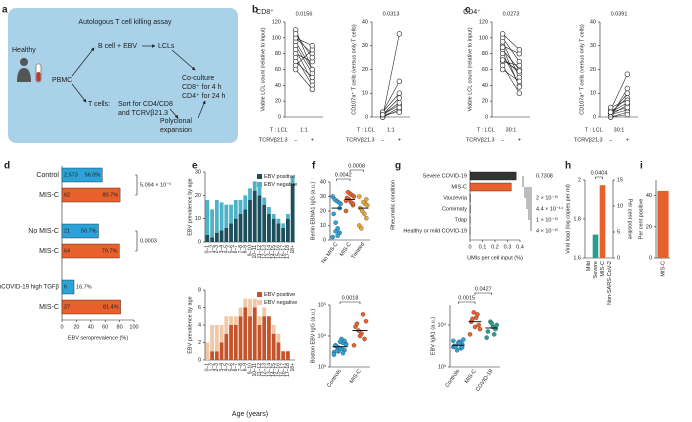  I want to click on x-tick-label: 14–15, so click(274, 252).